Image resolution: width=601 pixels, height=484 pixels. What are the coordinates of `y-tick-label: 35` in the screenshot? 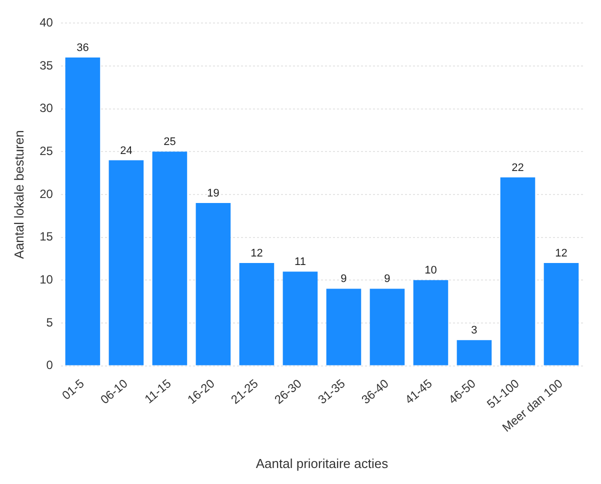 It's located at (47, 65).